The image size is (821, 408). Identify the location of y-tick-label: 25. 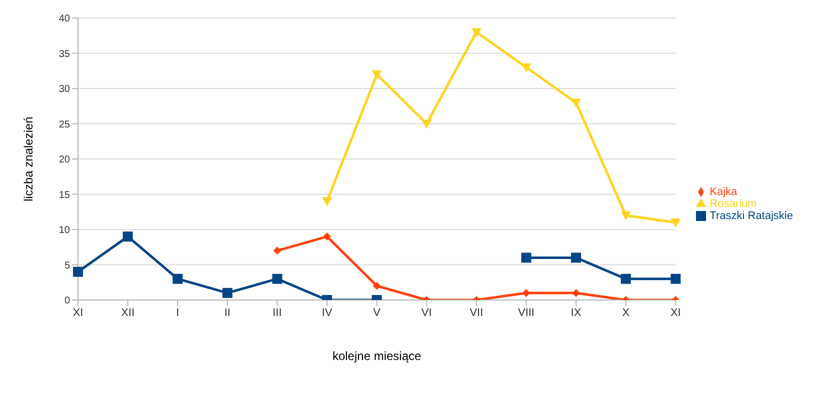
(64, 124).